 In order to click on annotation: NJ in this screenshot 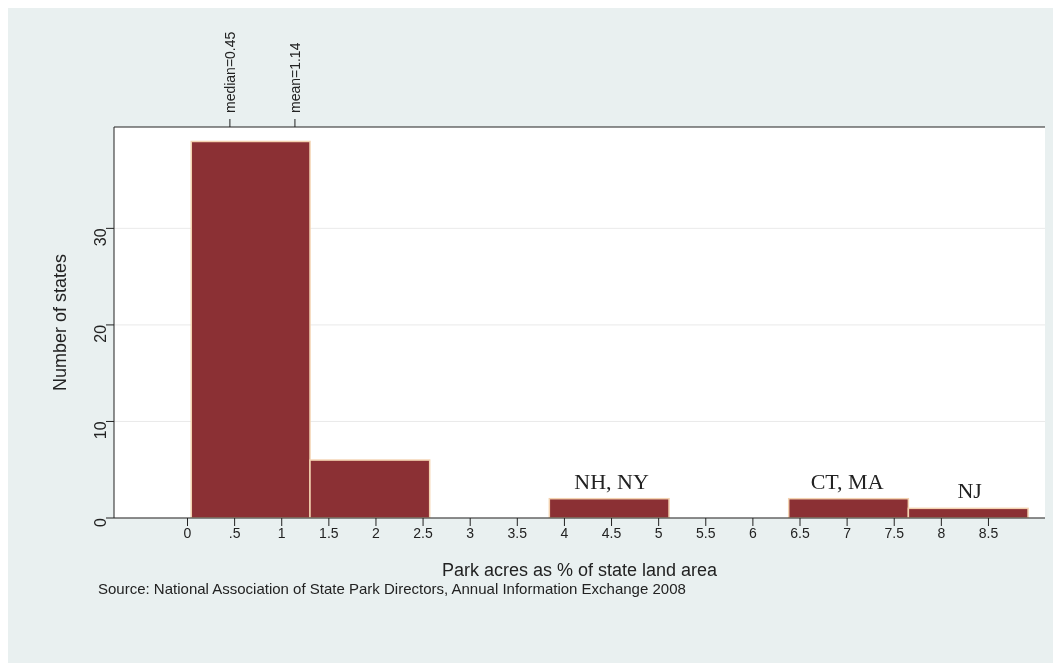, I will do `click(970, 491)`.